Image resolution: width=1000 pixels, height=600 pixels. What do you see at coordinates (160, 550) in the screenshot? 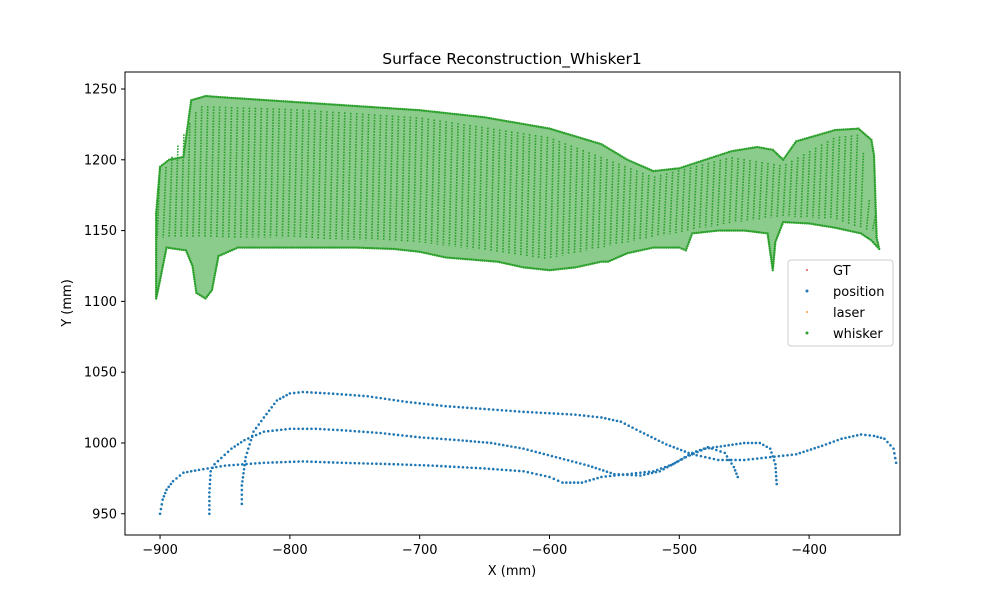
I see `x-tick-label: −900` at bounding box center [160, 550].